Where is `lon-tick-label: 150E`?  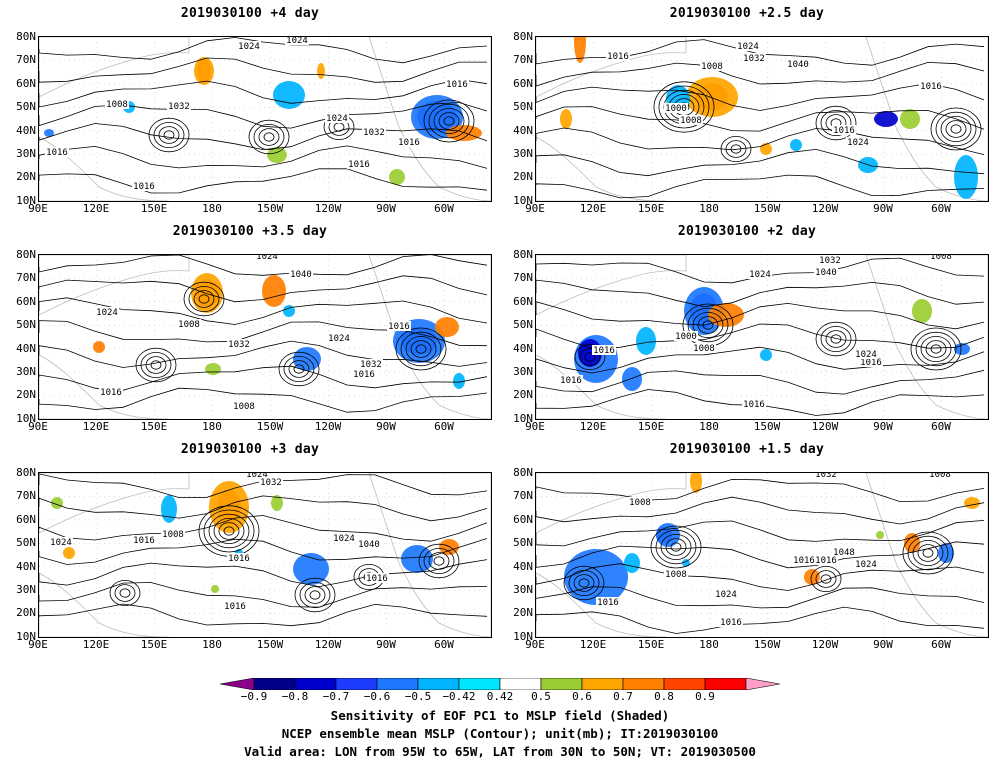 lon-tick-label: 150E is located at coordinates (651, 426).